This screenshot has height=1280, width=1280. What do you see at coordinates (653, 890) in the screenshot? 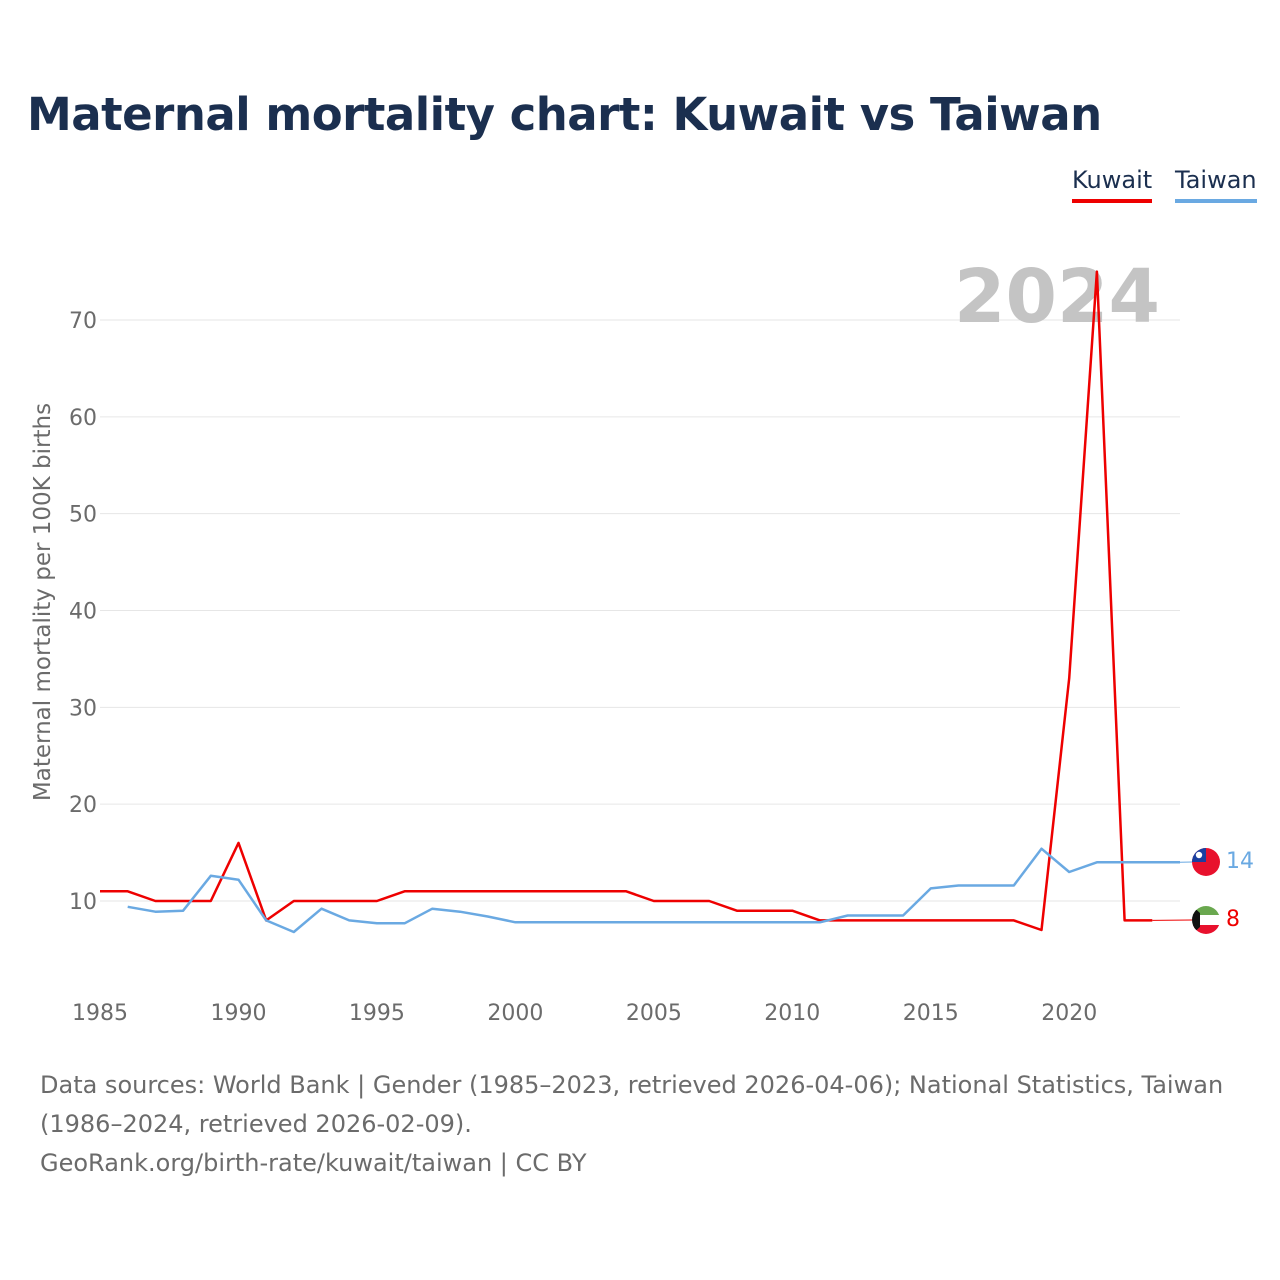
I see `series-line-taiwan` at bounding box center [653, 890].